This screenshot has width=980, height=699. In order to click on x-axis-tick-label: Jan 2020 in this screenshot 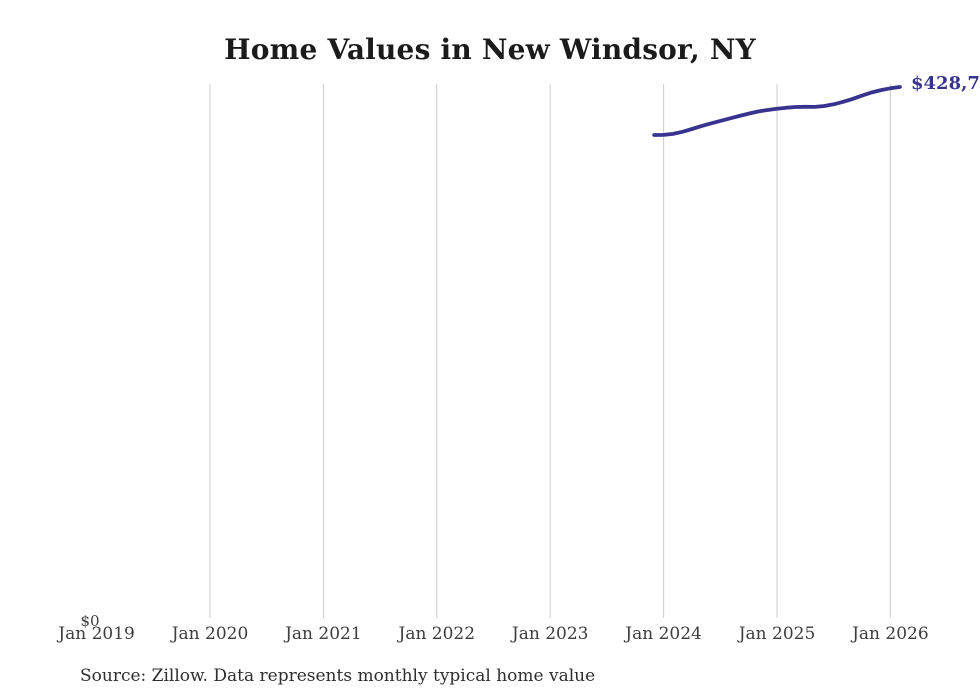, I will do `click(210, 634)`.